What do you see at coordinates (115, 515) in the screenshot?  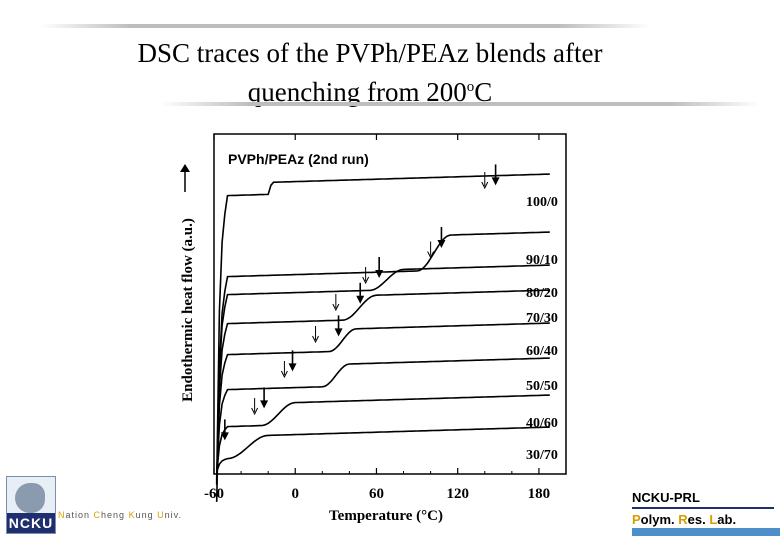 I see `univ-part: heng` at bounding box center [115, 515].